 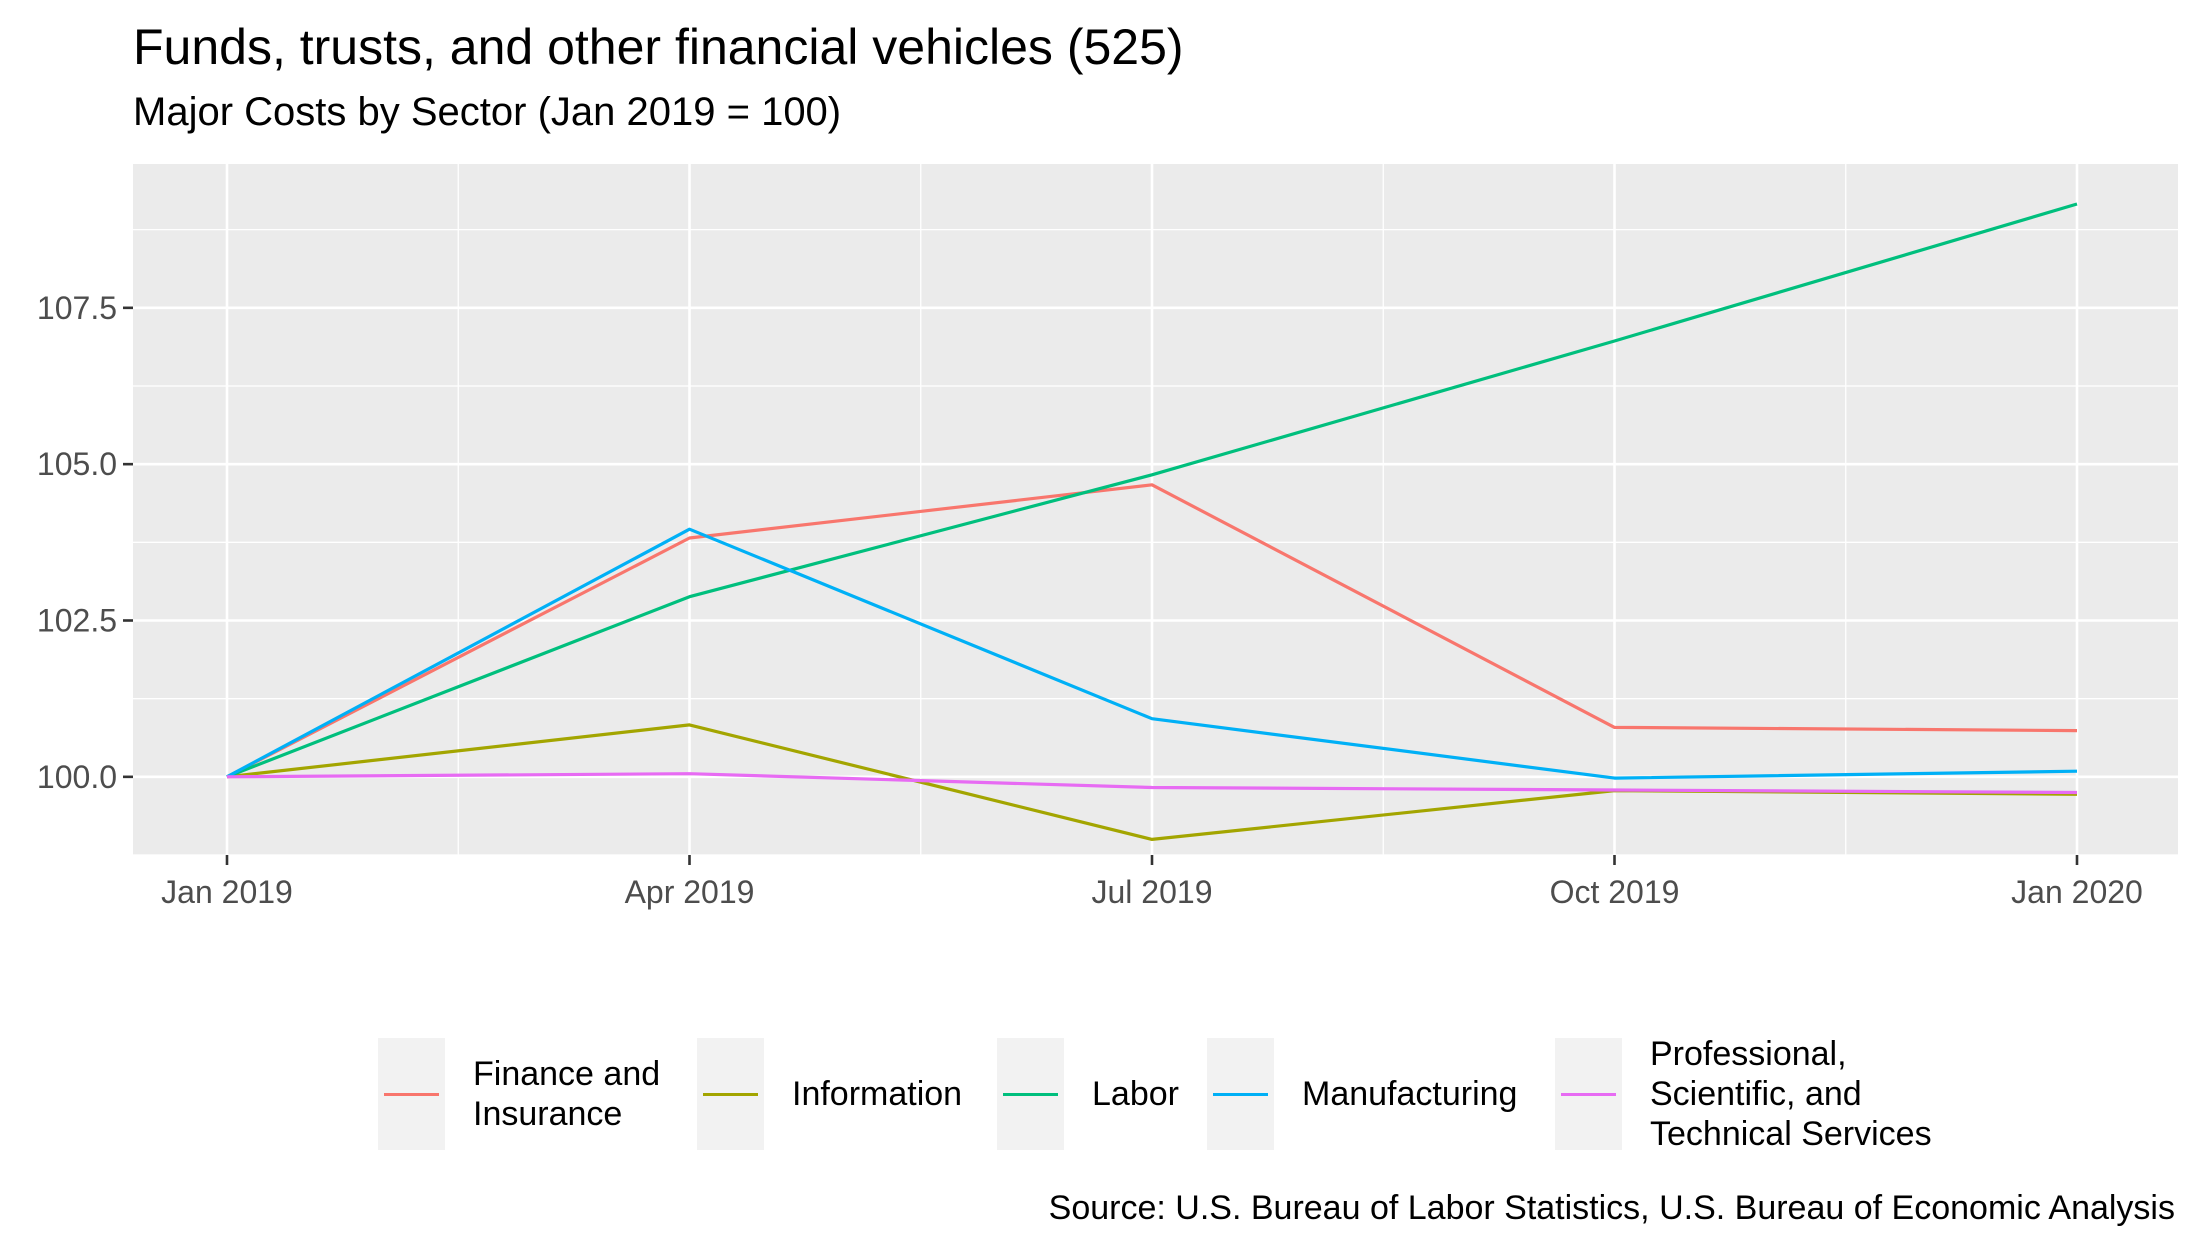 I want to click on legend-label: Information, so click(x=877, y=1094).